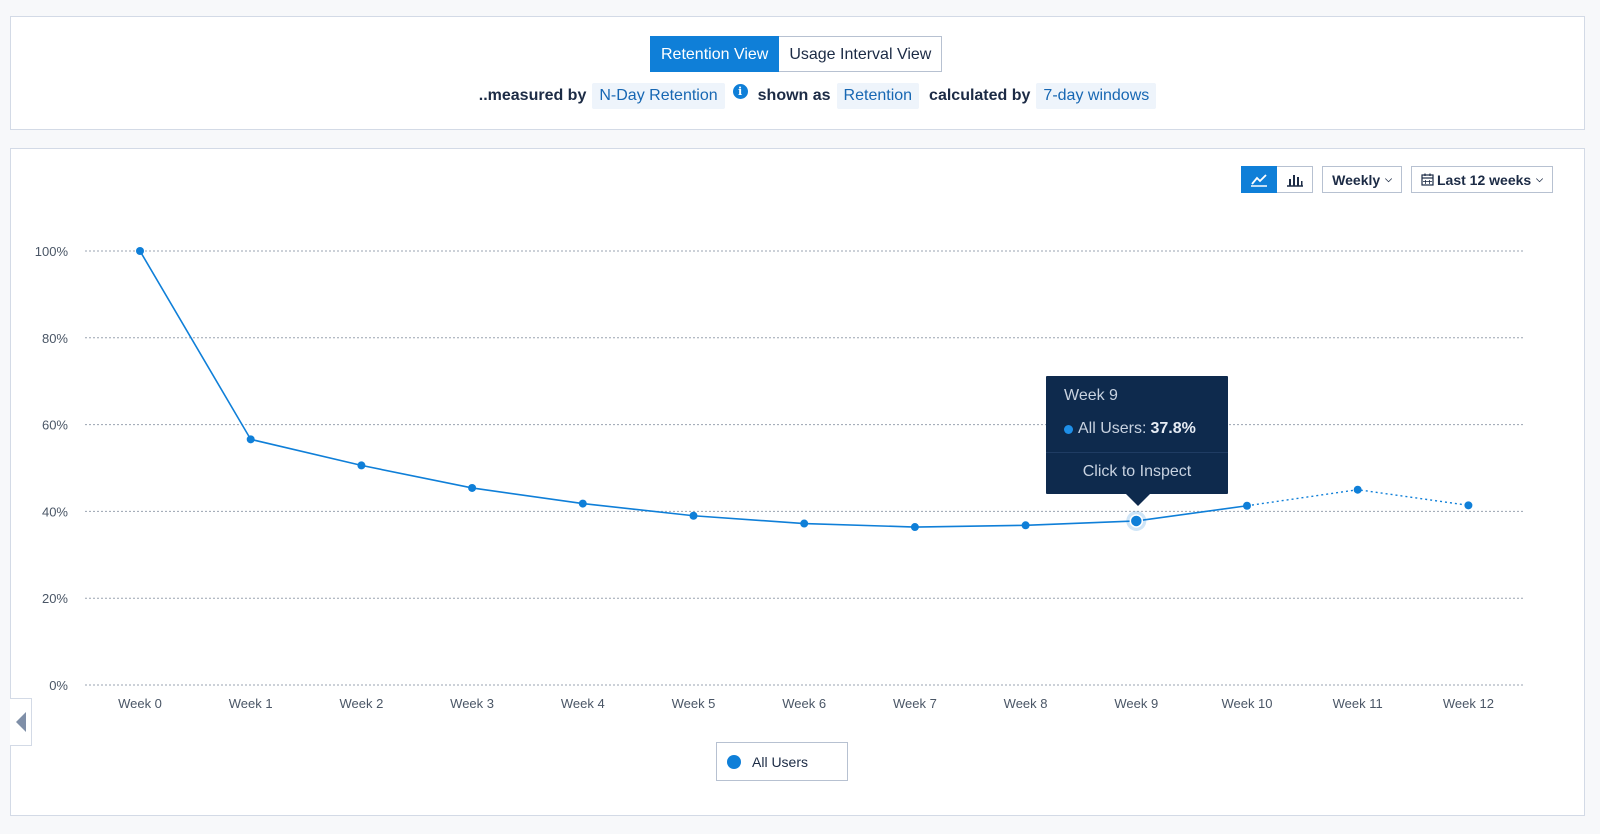 This screenshot has height=834, width=1600. What do you see at coordinates (55, 598) in the screenshot?
I see `y-tick-label: 20%` at bounding box center [55, 598].